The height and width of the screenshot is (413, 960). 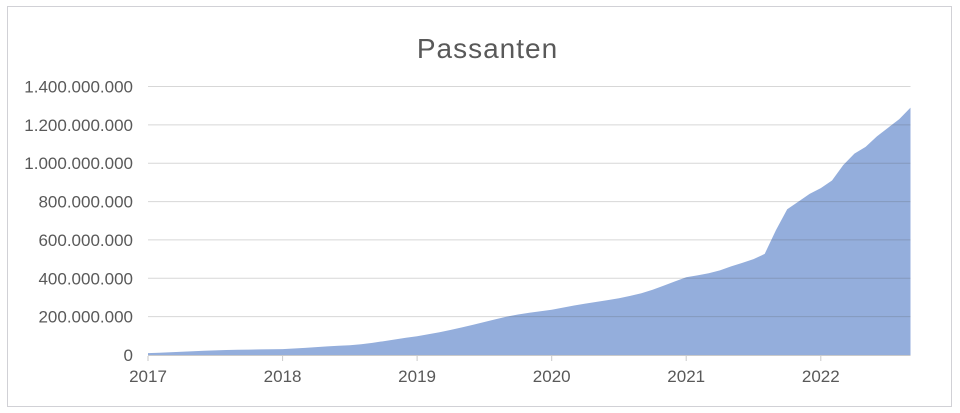 I want to click on x-axis-label: 2019, so click(x=417, y=376).